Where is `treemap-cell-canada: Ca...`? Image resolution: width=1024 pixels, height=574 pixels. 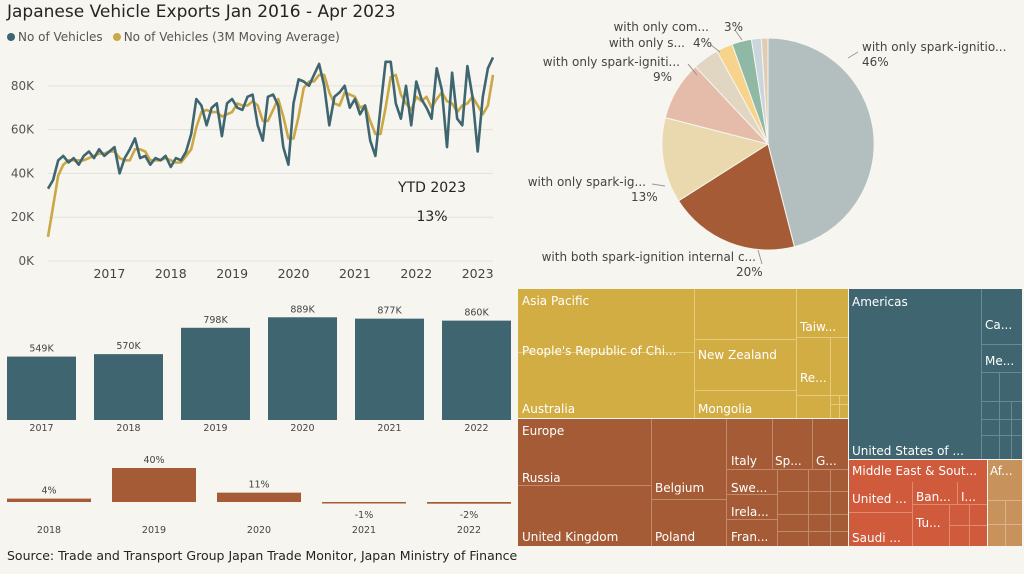 treemap-cell-canada: Ca... is located at coordinates (999, 325).